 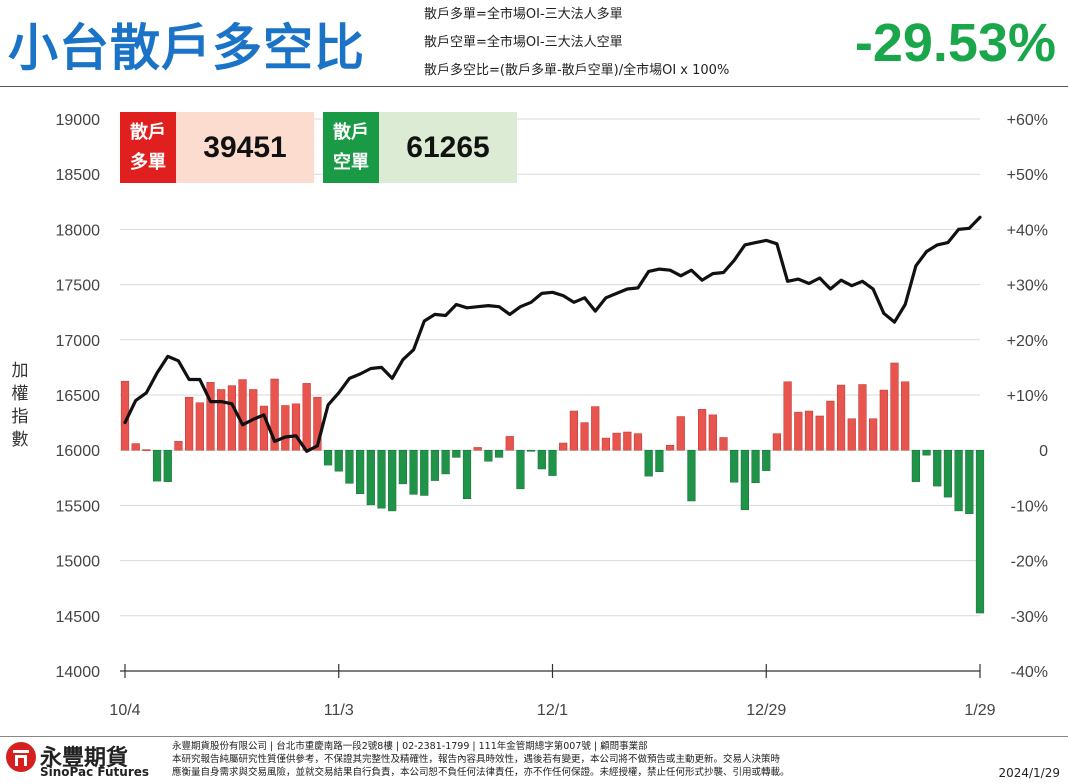 I want to click on x-tick-label: 10/4, so click(x=124, y=710).